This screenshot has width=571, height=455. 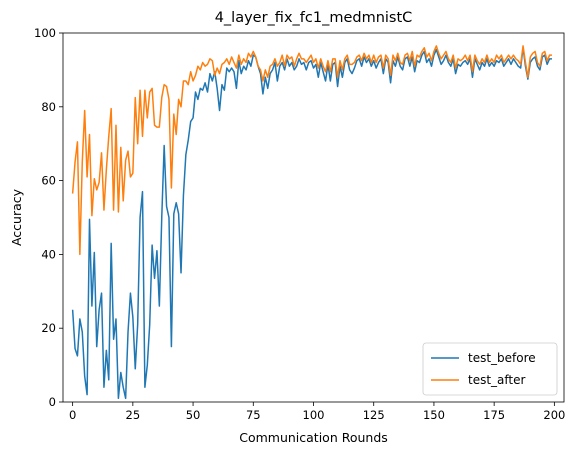 What do you see at coordinates (48, 107) in the screenshot?
I see `y-tick-label: 80` at bounding box center [48, 107].